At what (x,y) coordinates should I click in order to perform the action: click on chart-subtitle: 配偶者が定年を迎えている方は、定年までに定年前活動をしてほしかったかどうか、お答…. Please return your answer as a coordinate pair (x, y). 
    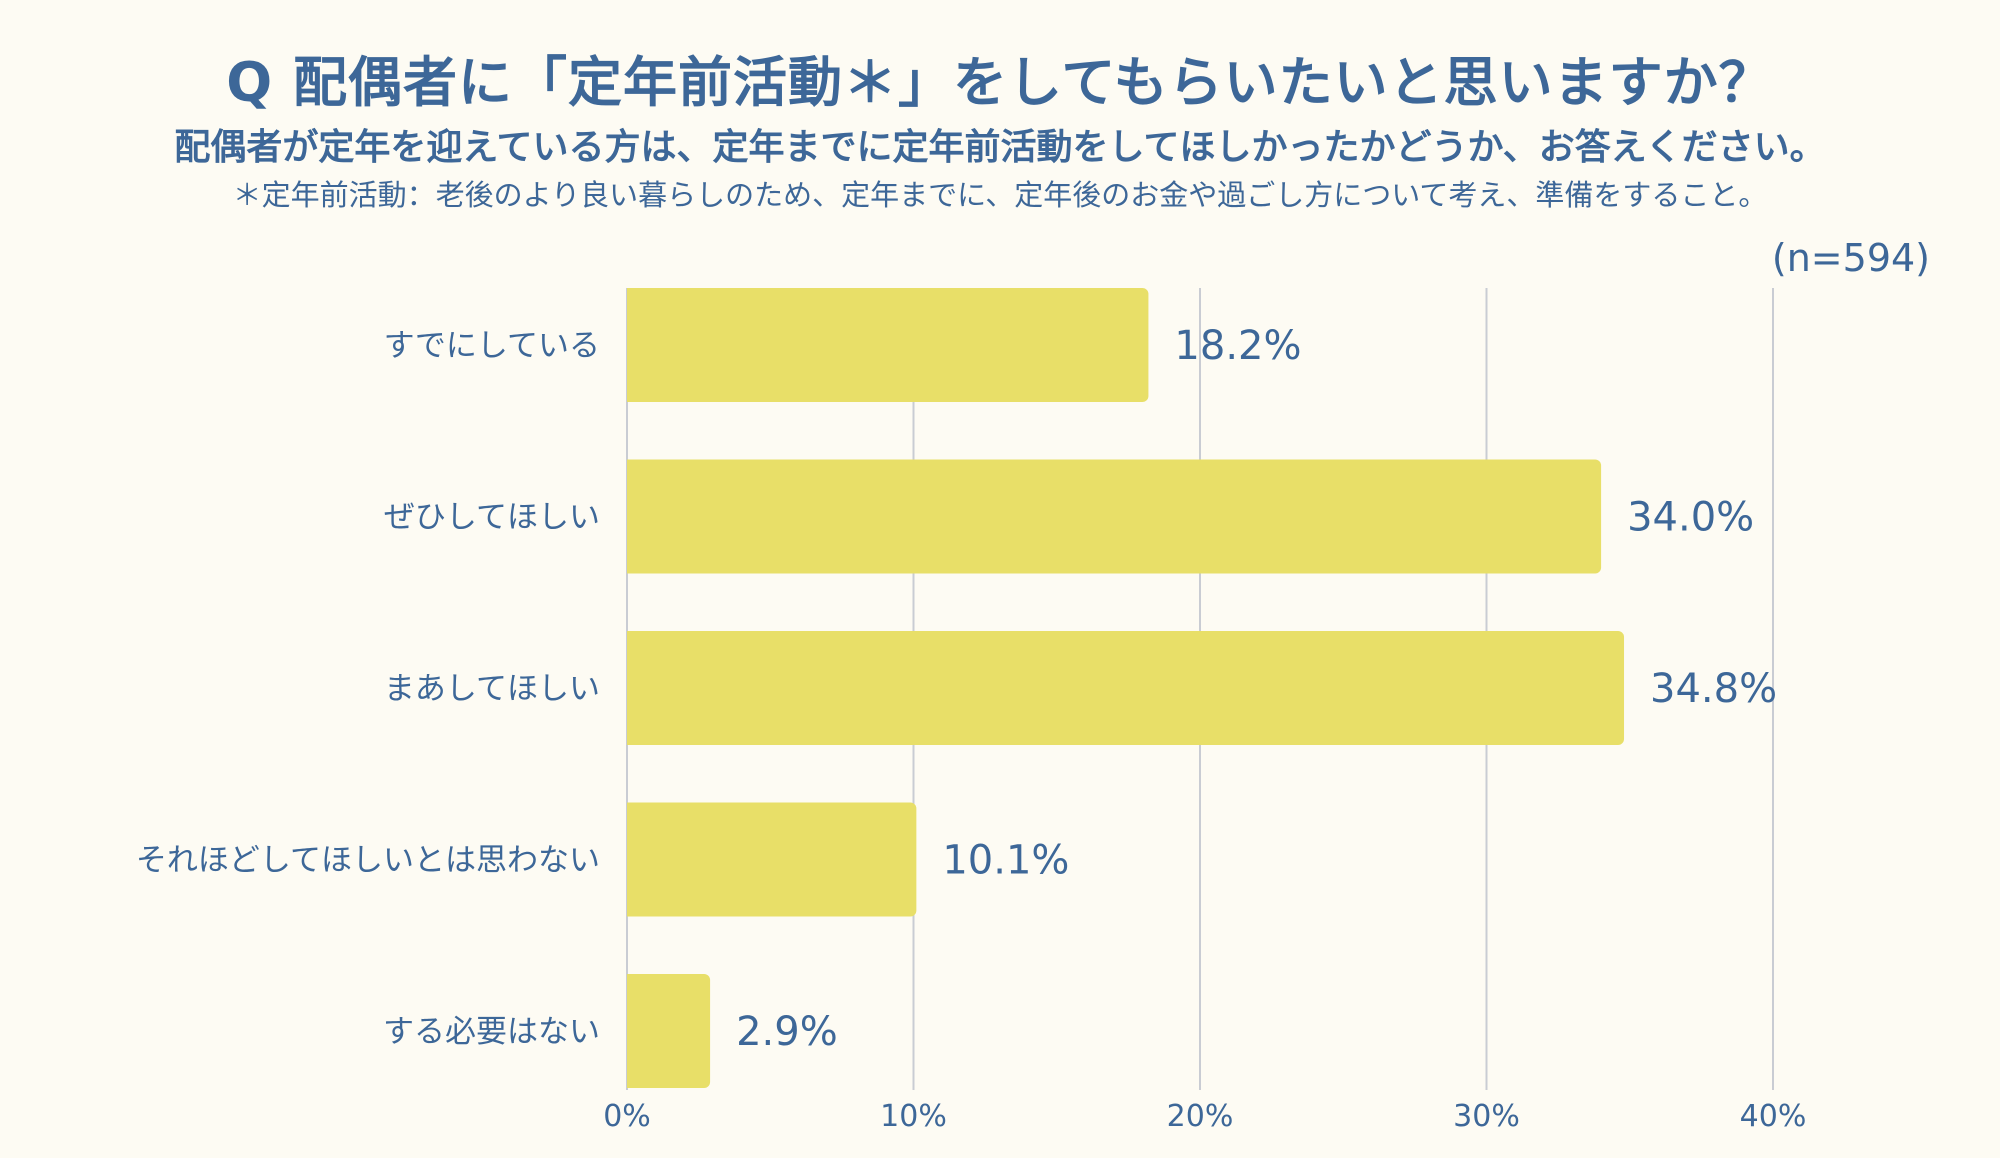
    Looking at the image, I should click on (1000, 147).